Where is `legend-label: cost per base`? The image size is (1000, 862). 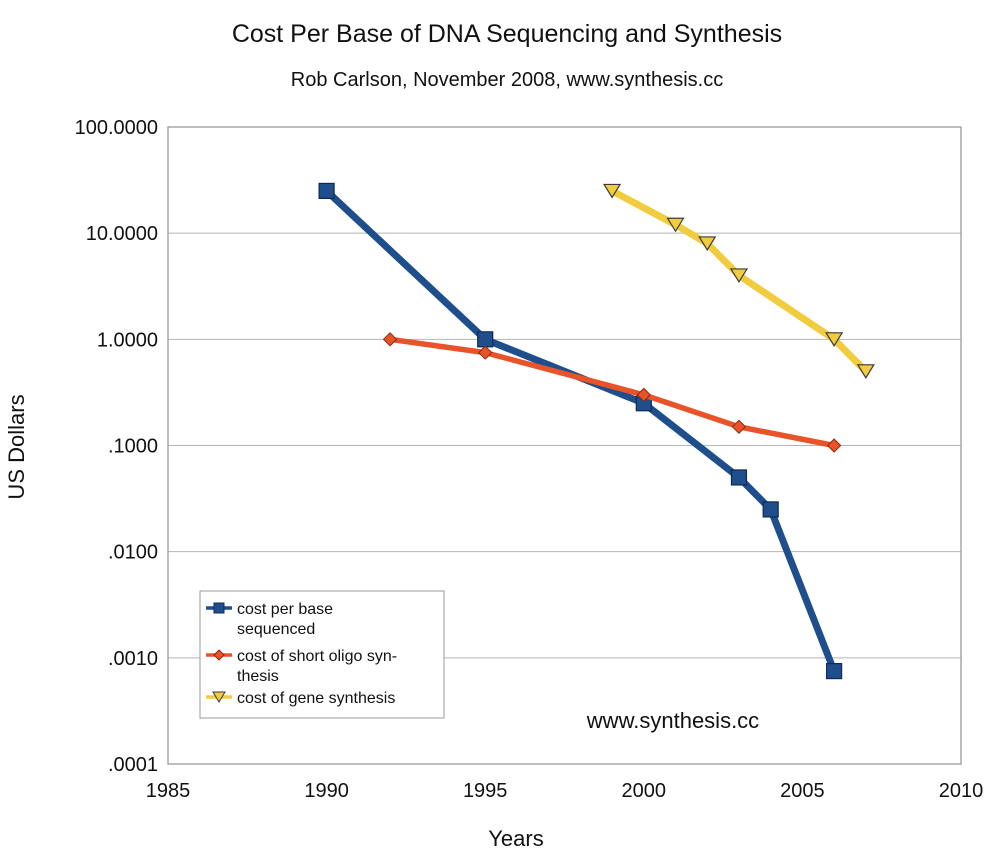
legend-label: cost per base is located at coordinates (285, 609).